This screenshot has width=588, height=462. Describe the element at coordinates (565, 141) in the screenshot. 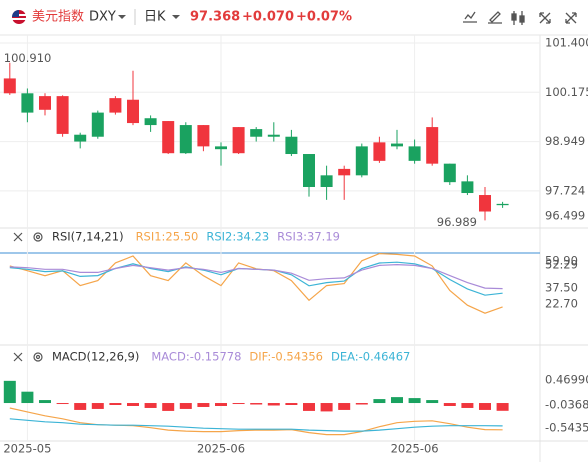

I see `y-tick-label: 98.949` at that location.